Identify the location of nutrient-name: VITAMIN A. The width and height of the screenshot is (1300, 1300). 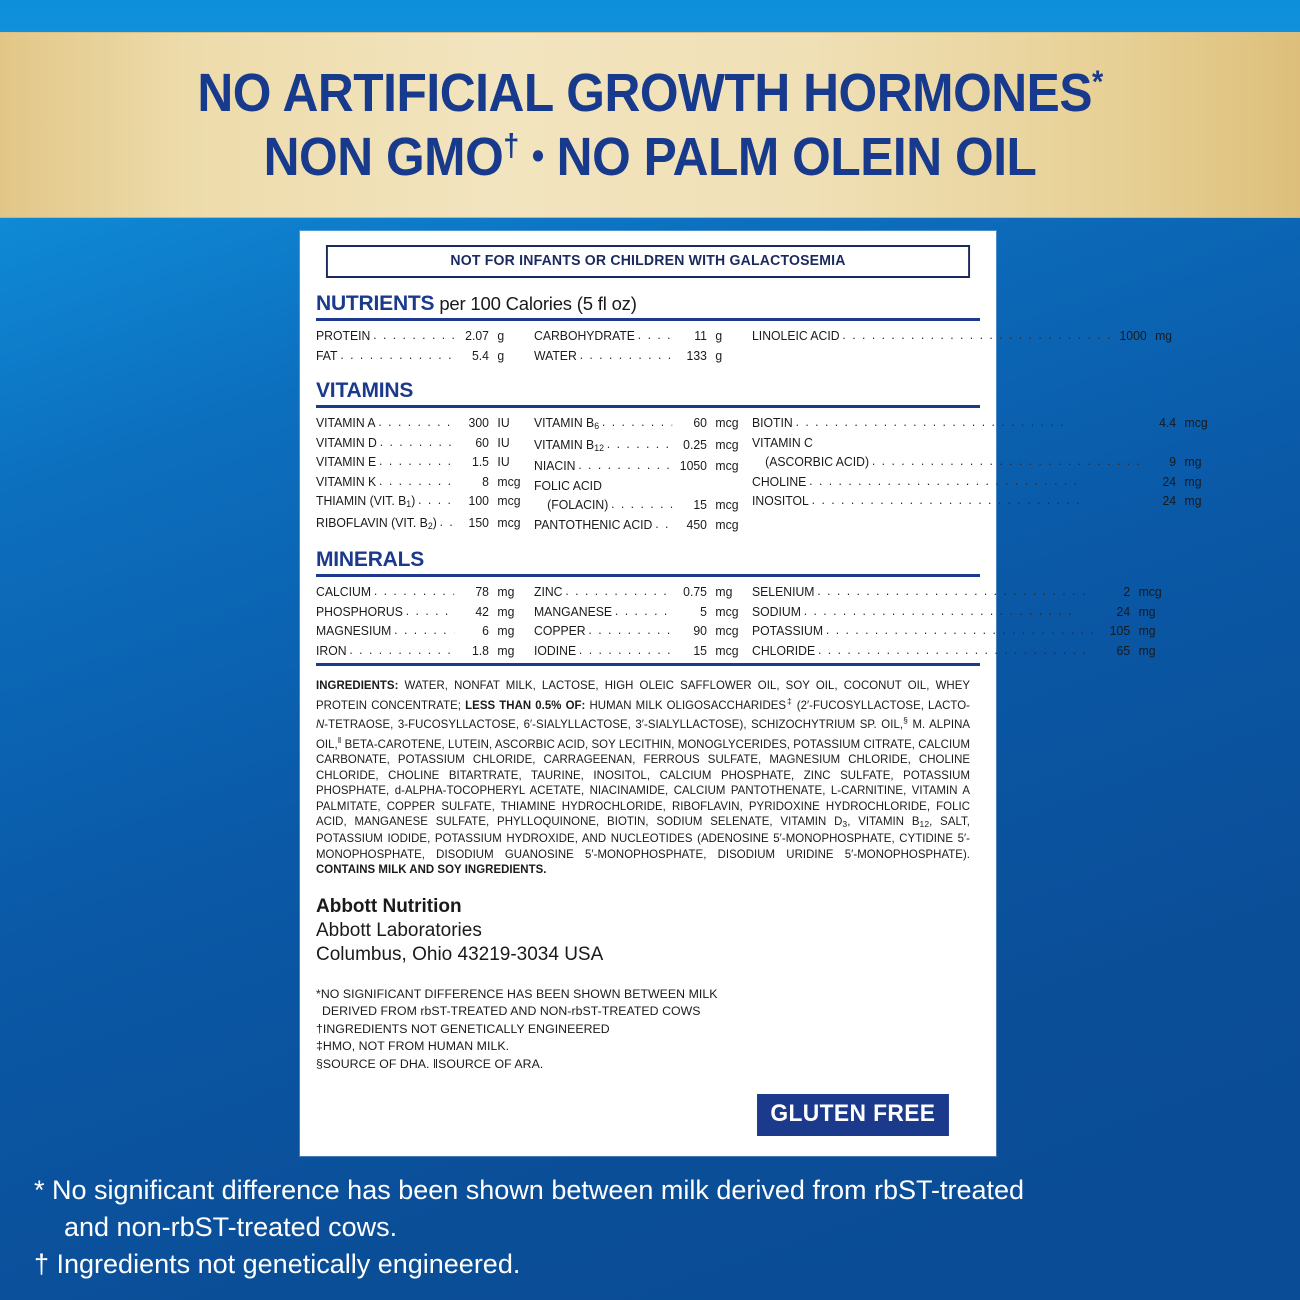
(346, 422).